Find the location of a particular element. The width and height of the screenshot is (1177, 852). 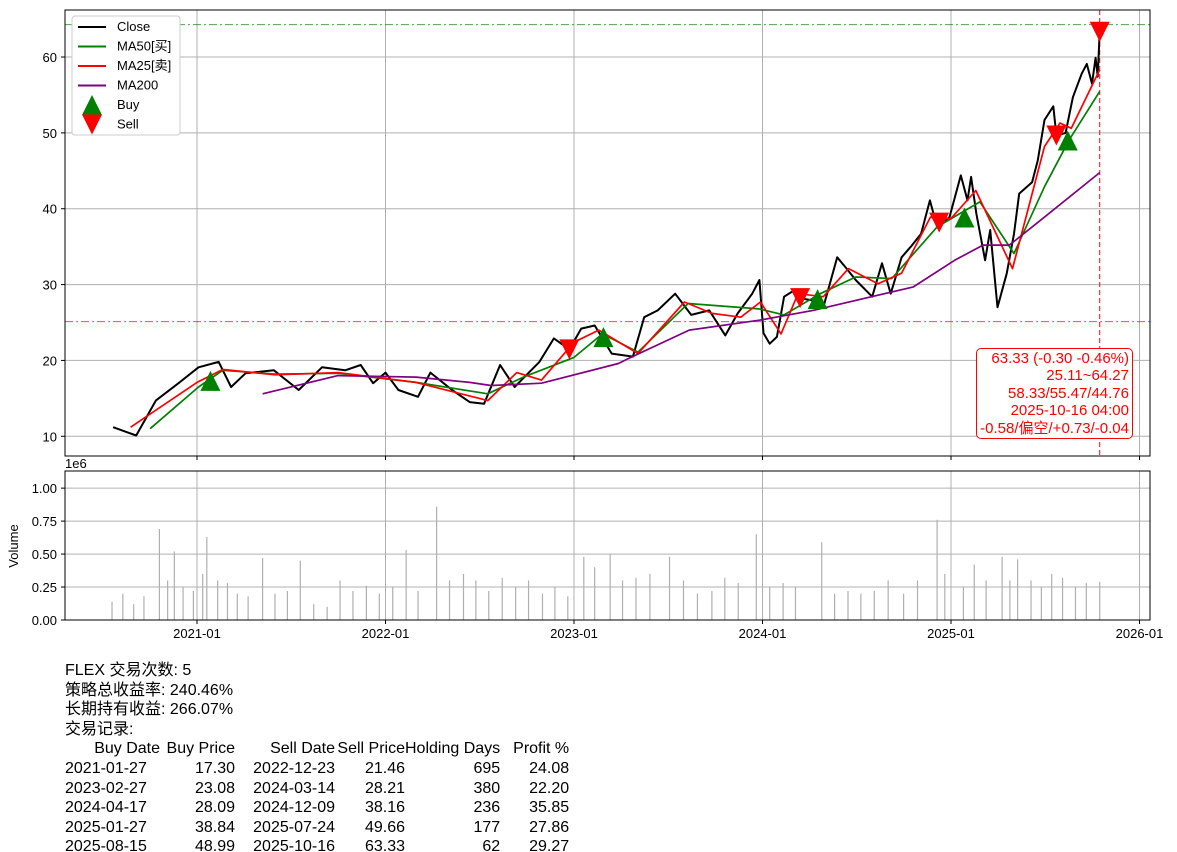

table-cell: 27.86 is located at coordinates (549, 827).